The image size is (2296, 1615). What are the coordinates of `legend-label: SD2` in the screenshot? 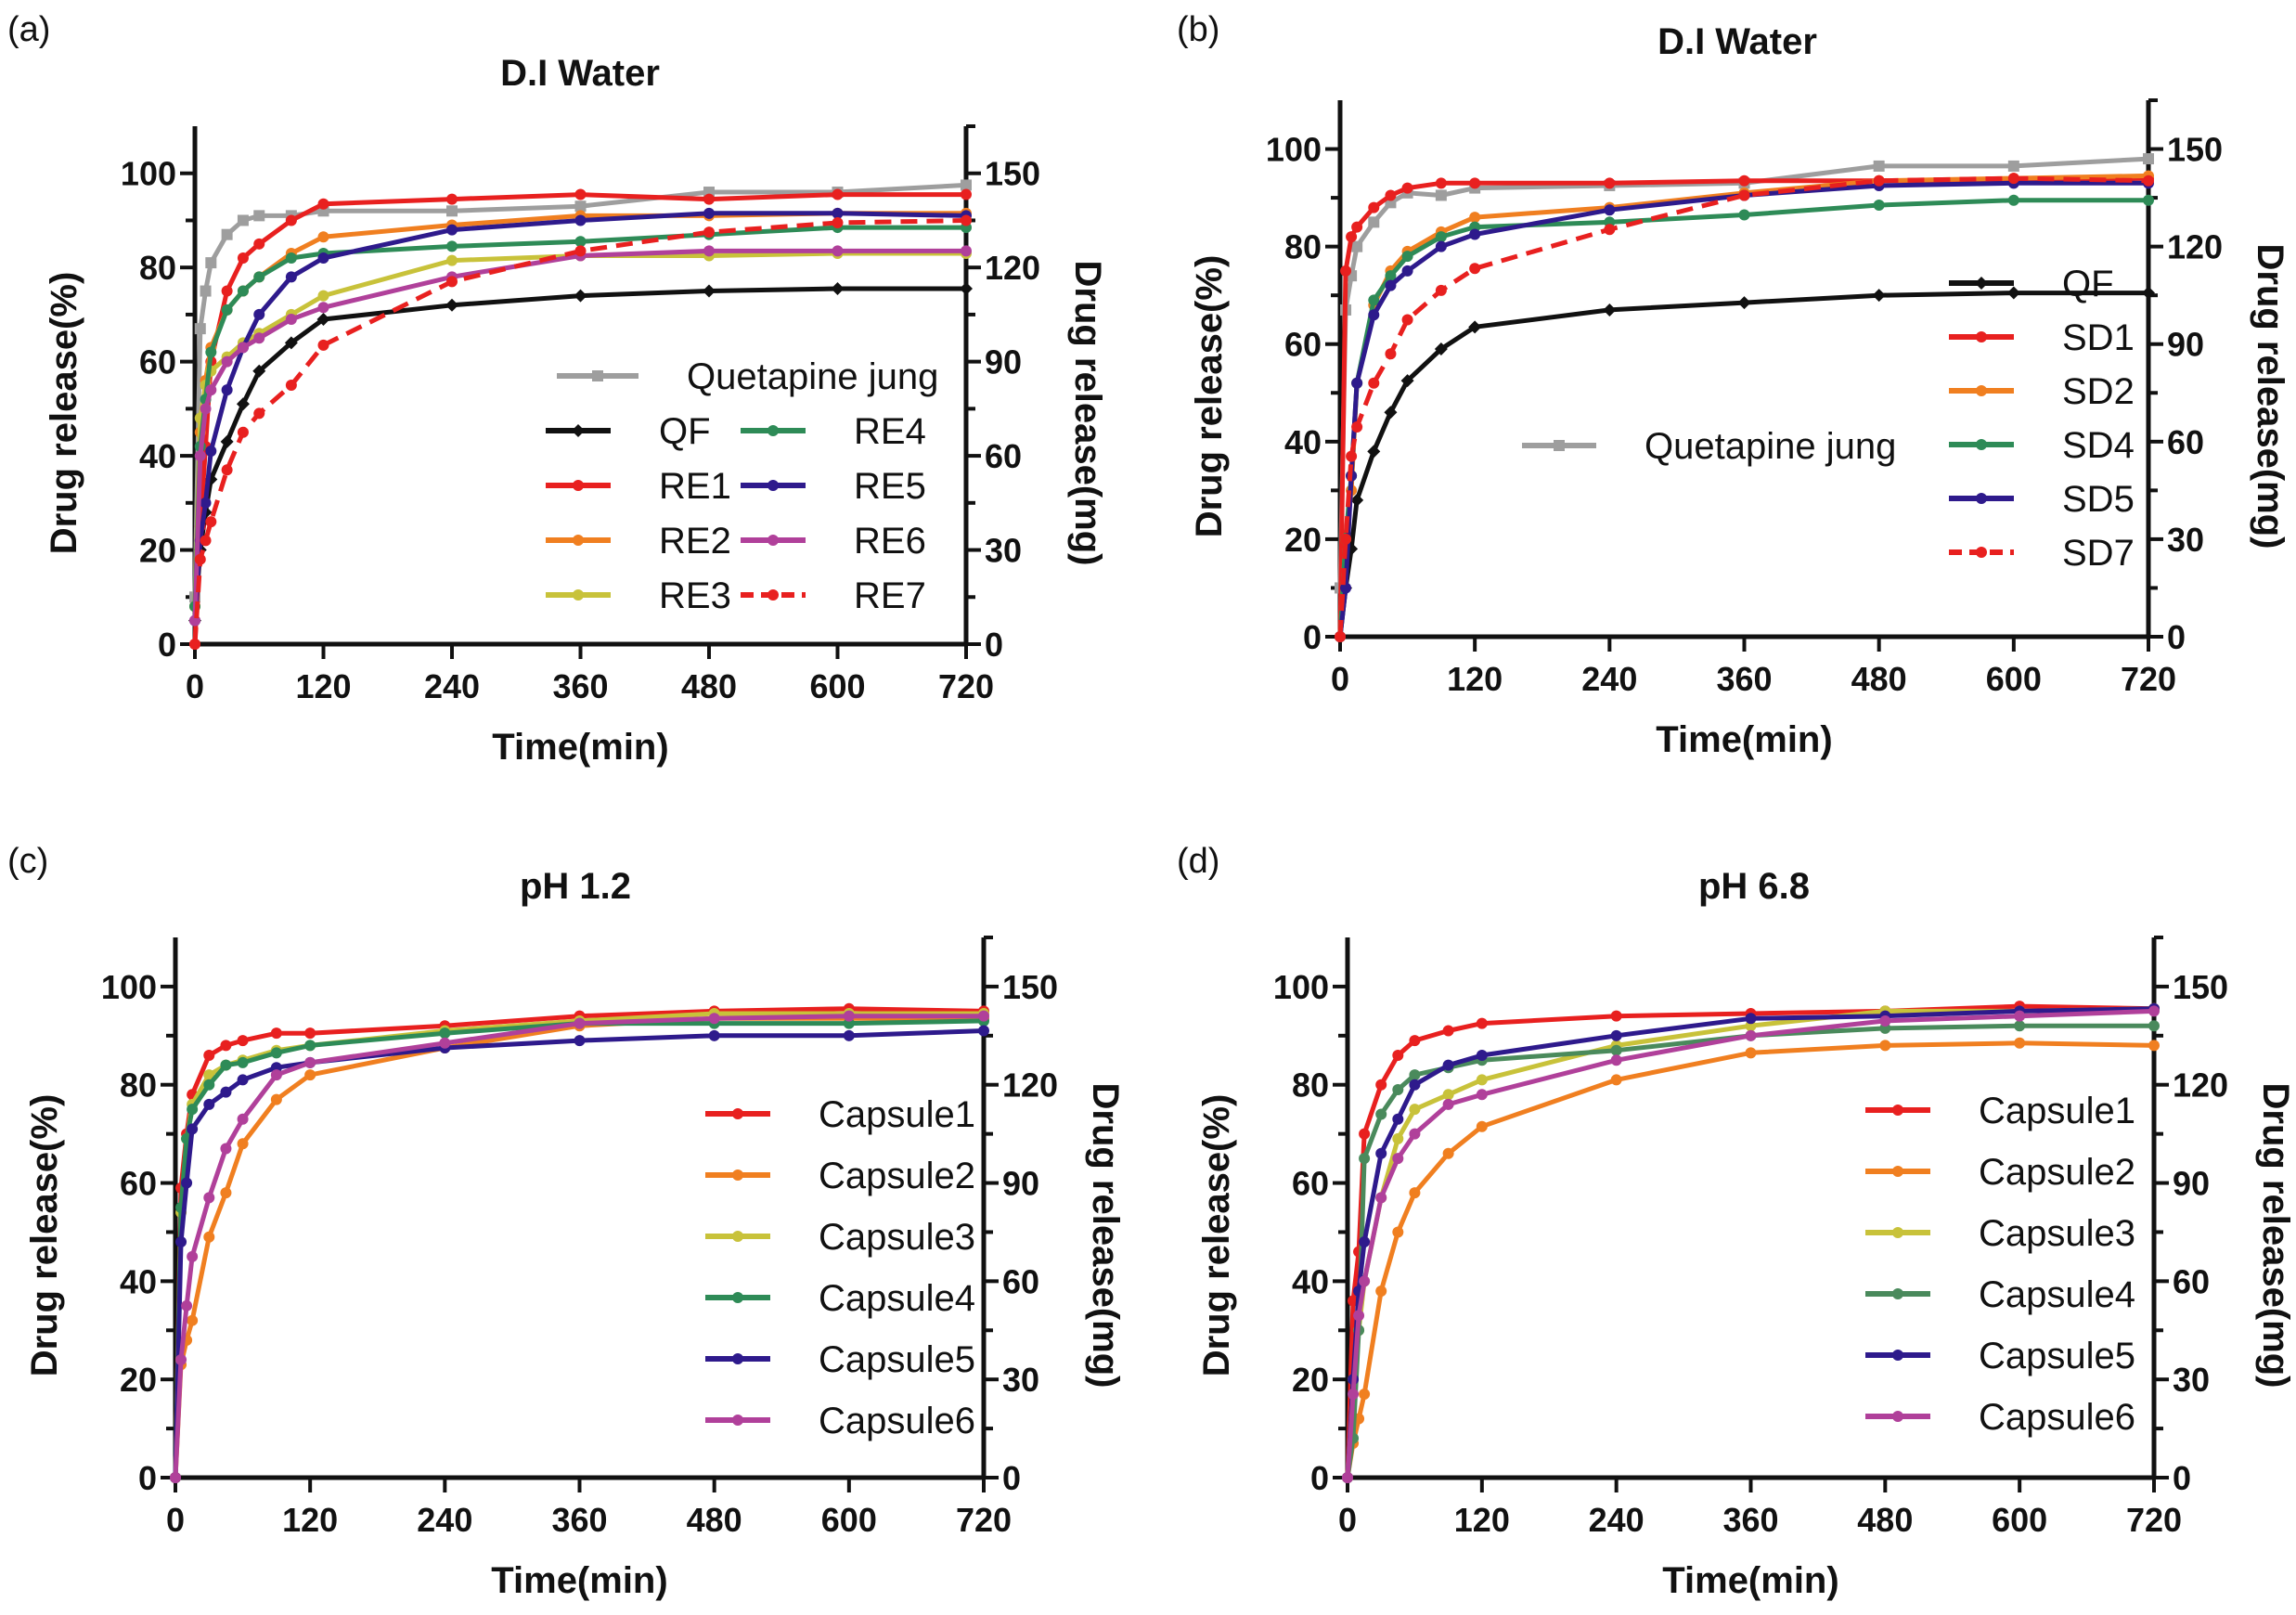 It's located at (2098, 391).